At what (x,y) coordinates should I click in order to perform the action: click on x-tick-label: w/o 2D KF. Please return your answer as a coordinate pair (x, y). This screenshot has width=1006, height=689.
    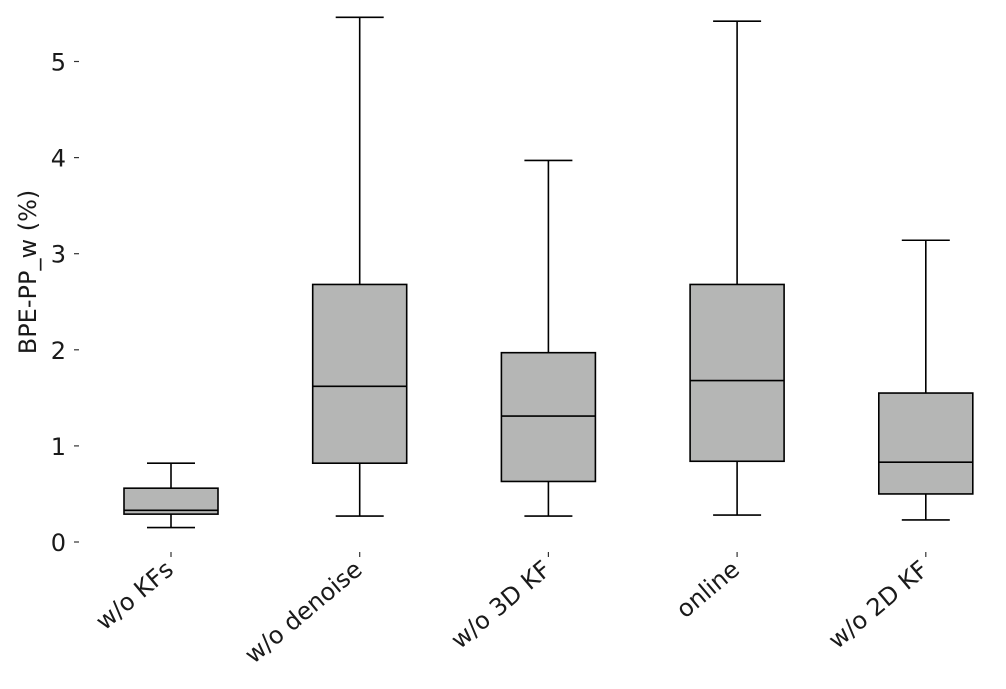
    Looking at the image, I should click on (878, 604).